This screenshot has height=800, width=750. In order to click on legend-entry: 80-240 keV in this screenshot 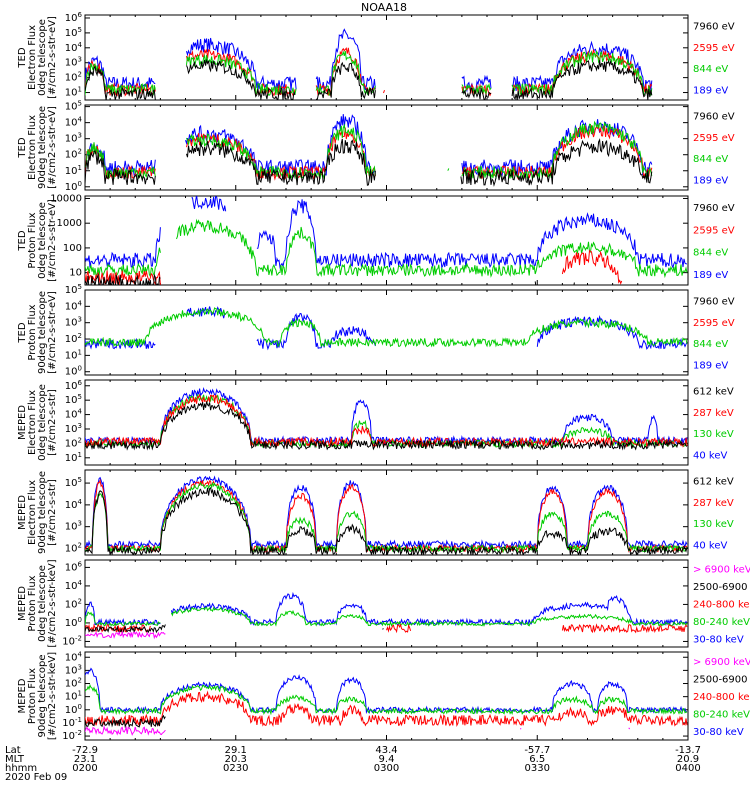, I will do `click(721, 622)`.